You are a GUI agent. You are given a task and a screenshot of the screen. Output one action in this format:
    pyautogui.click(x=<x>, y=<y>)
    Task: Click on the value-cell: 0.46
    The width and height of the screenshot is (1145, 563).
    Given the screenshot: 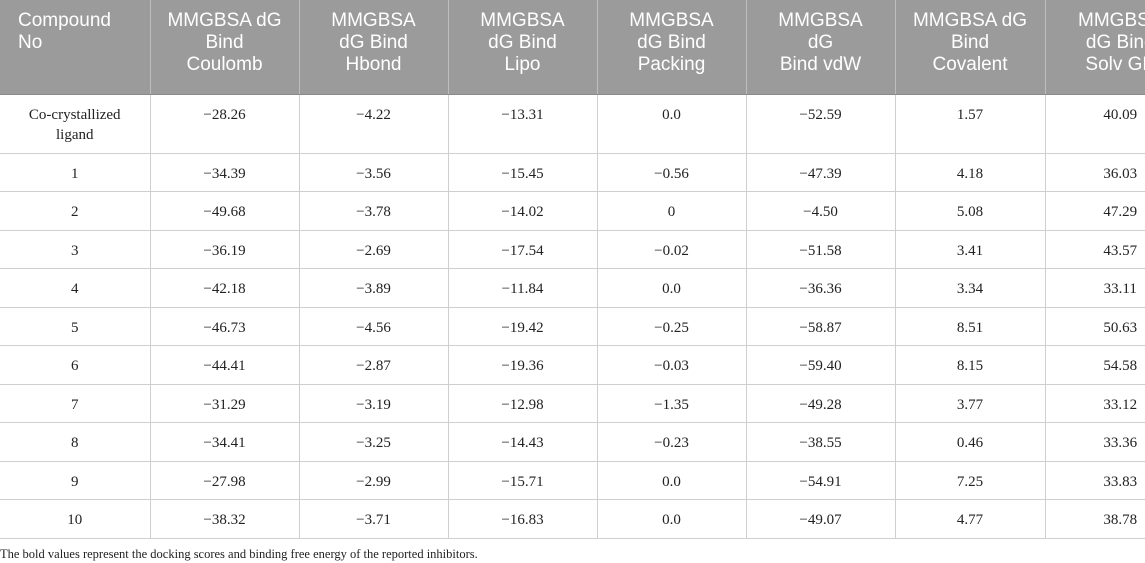 What is the action you would take?
    pyautogui.click(x=970, y=442)
    